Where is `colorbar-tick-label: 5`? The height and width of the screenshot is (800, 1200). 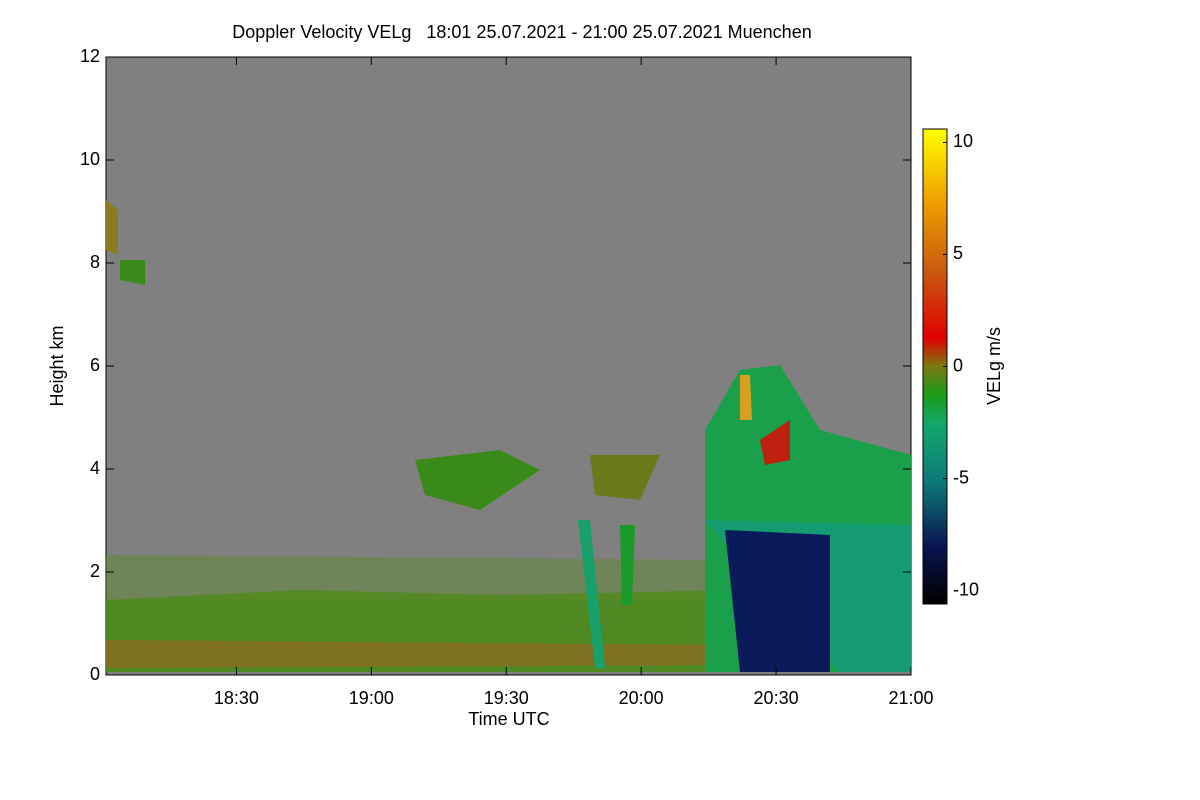
colorbar-tick-label: 5 is located at coordinates (958, 253).